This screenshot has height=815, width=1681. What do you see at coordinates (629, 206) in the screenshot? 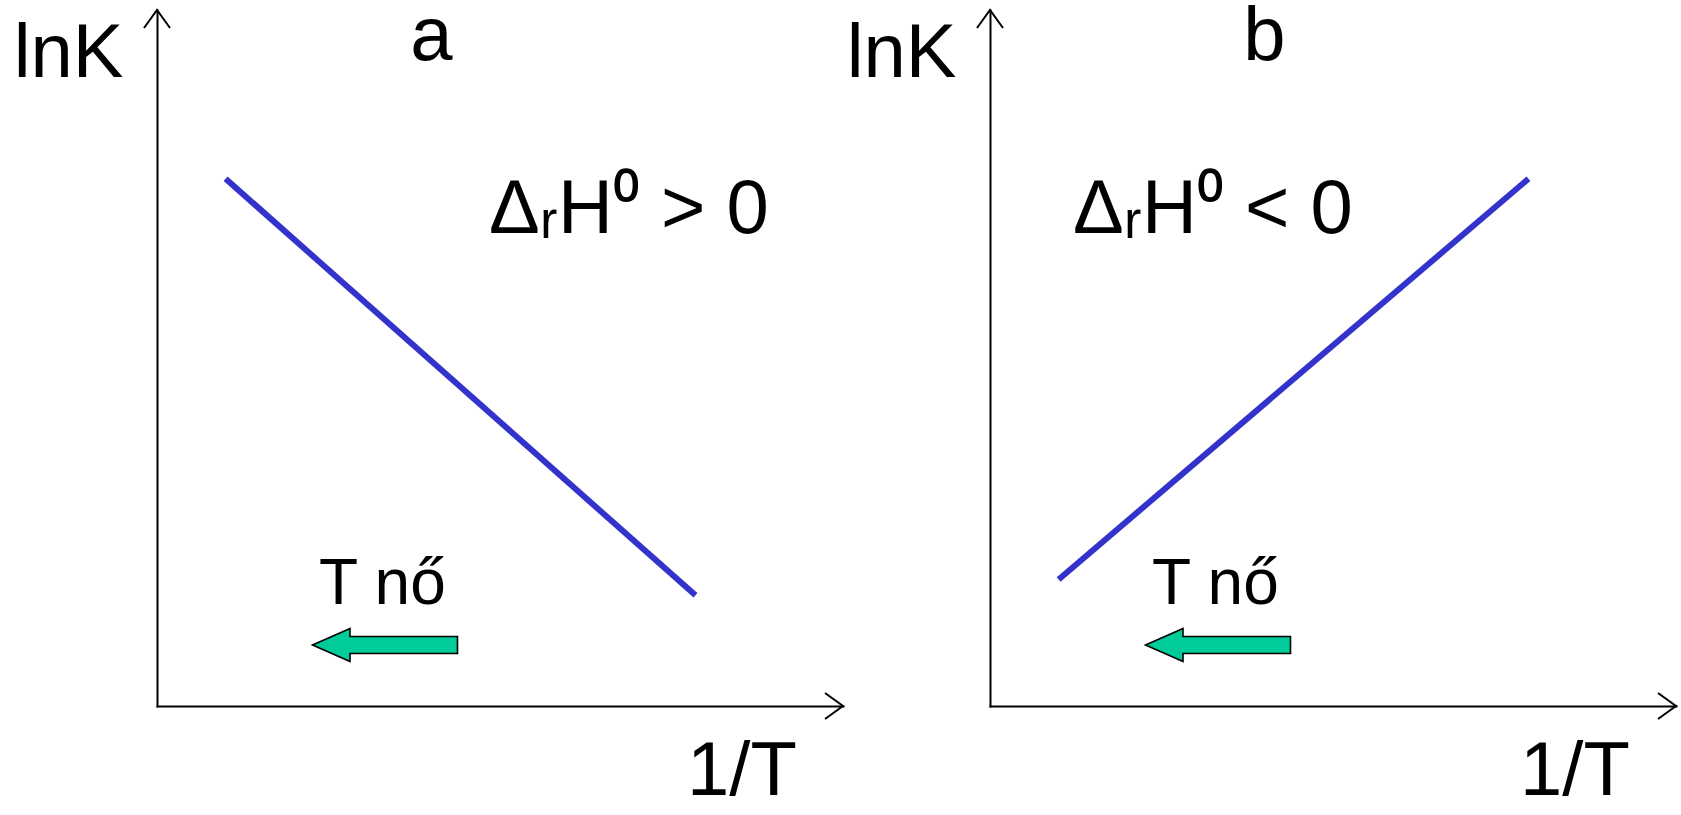
I see `annotation: ΔᵣH⁰ > 0` at bounding box center [629, 206].